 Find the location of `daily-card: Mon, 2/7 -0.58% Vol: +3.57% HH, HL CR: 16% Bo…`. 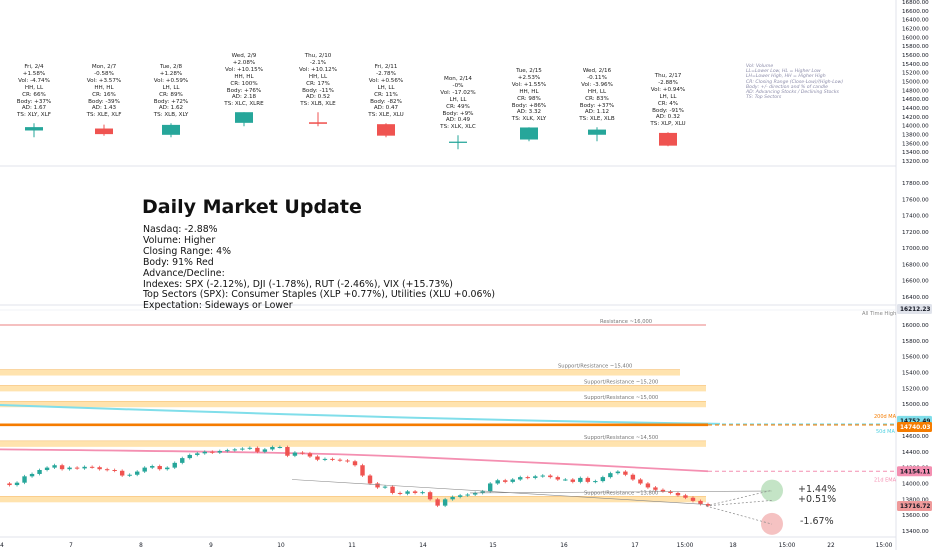

daily-card: Mon, 2/7 -0.58% Vol: +3.57% HH, HL CR: 16% Bo… is located at coordinates (104, 91).